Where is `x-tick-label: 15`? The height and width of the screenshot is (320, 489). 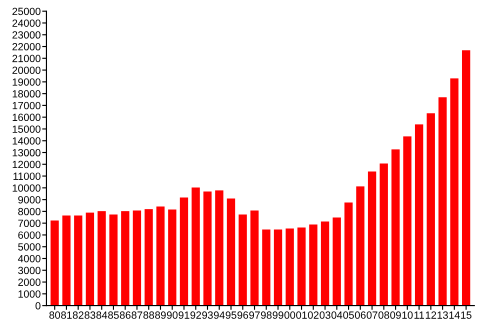 x-tick-label: 15 is located at coordinates (466, 315).